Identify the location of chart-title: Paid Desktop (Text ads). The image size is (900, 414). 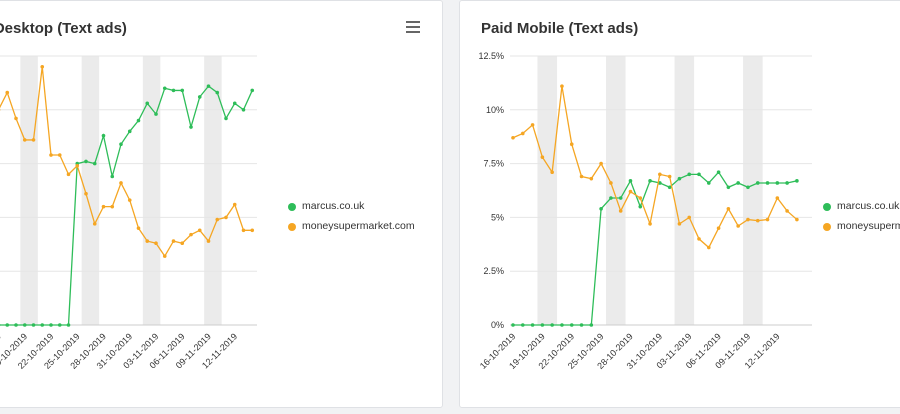
(63, 28).